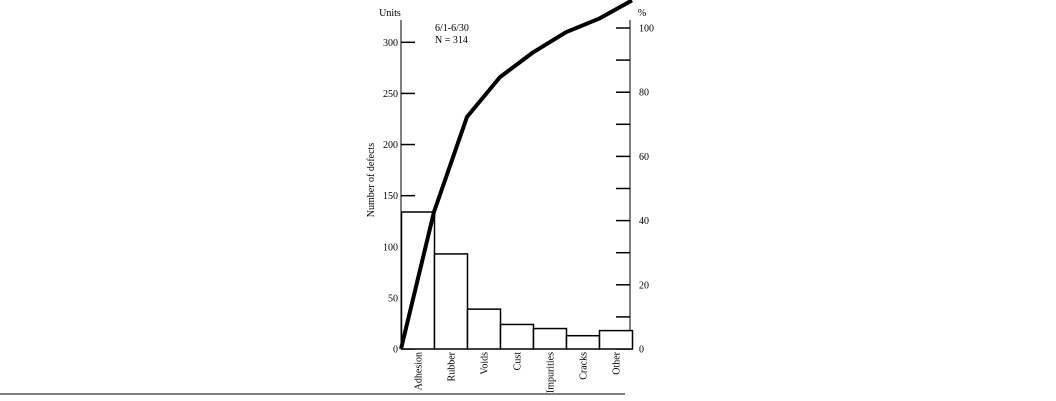 This screenshot has height=401, width=1056. Describe the element at coordinates (484, 329) in the screenshot. I see `bar-voids` at that location.